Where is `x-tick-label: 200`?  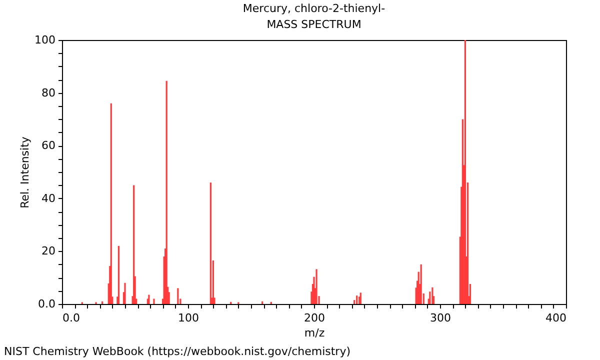 x-tick-label: 200 is located at coordinates (314, 318).